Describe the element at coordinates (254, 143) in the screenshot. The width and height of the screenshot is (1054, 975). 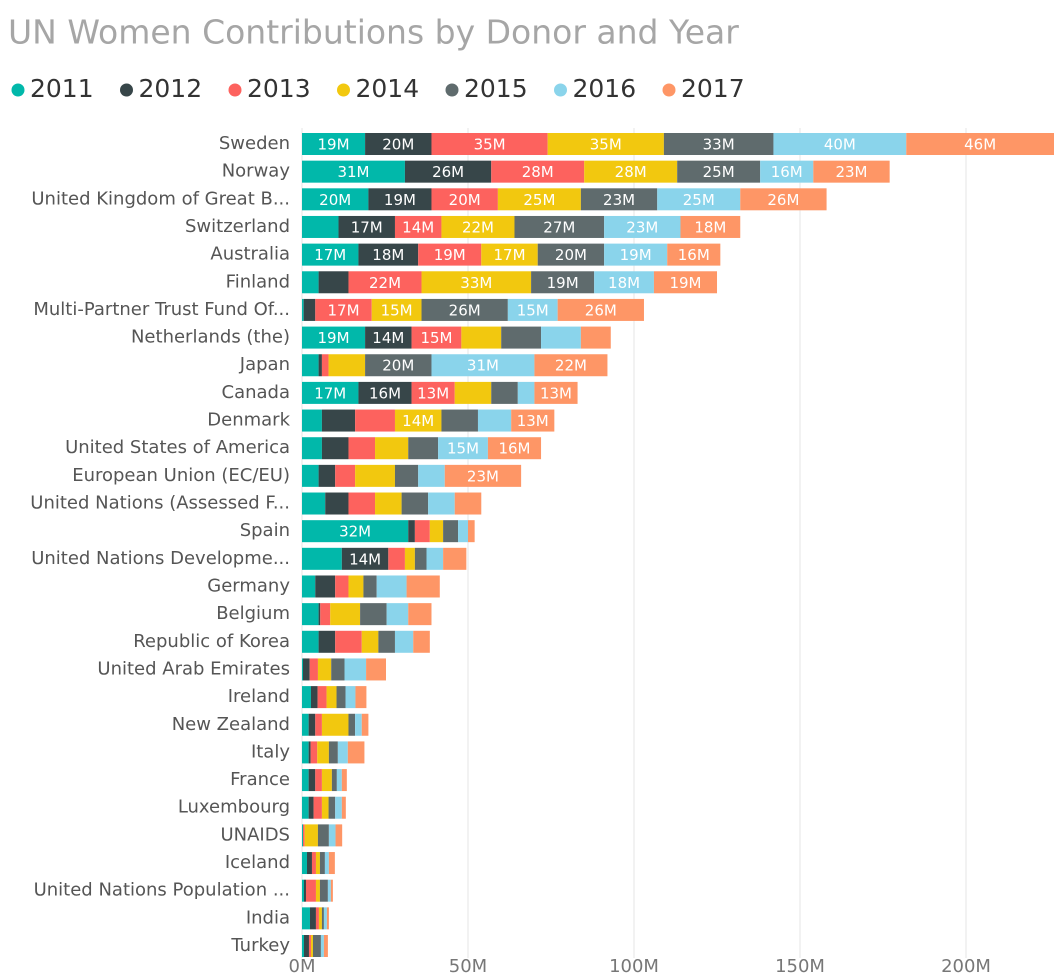
I see `category-label: Sweden` at that location.